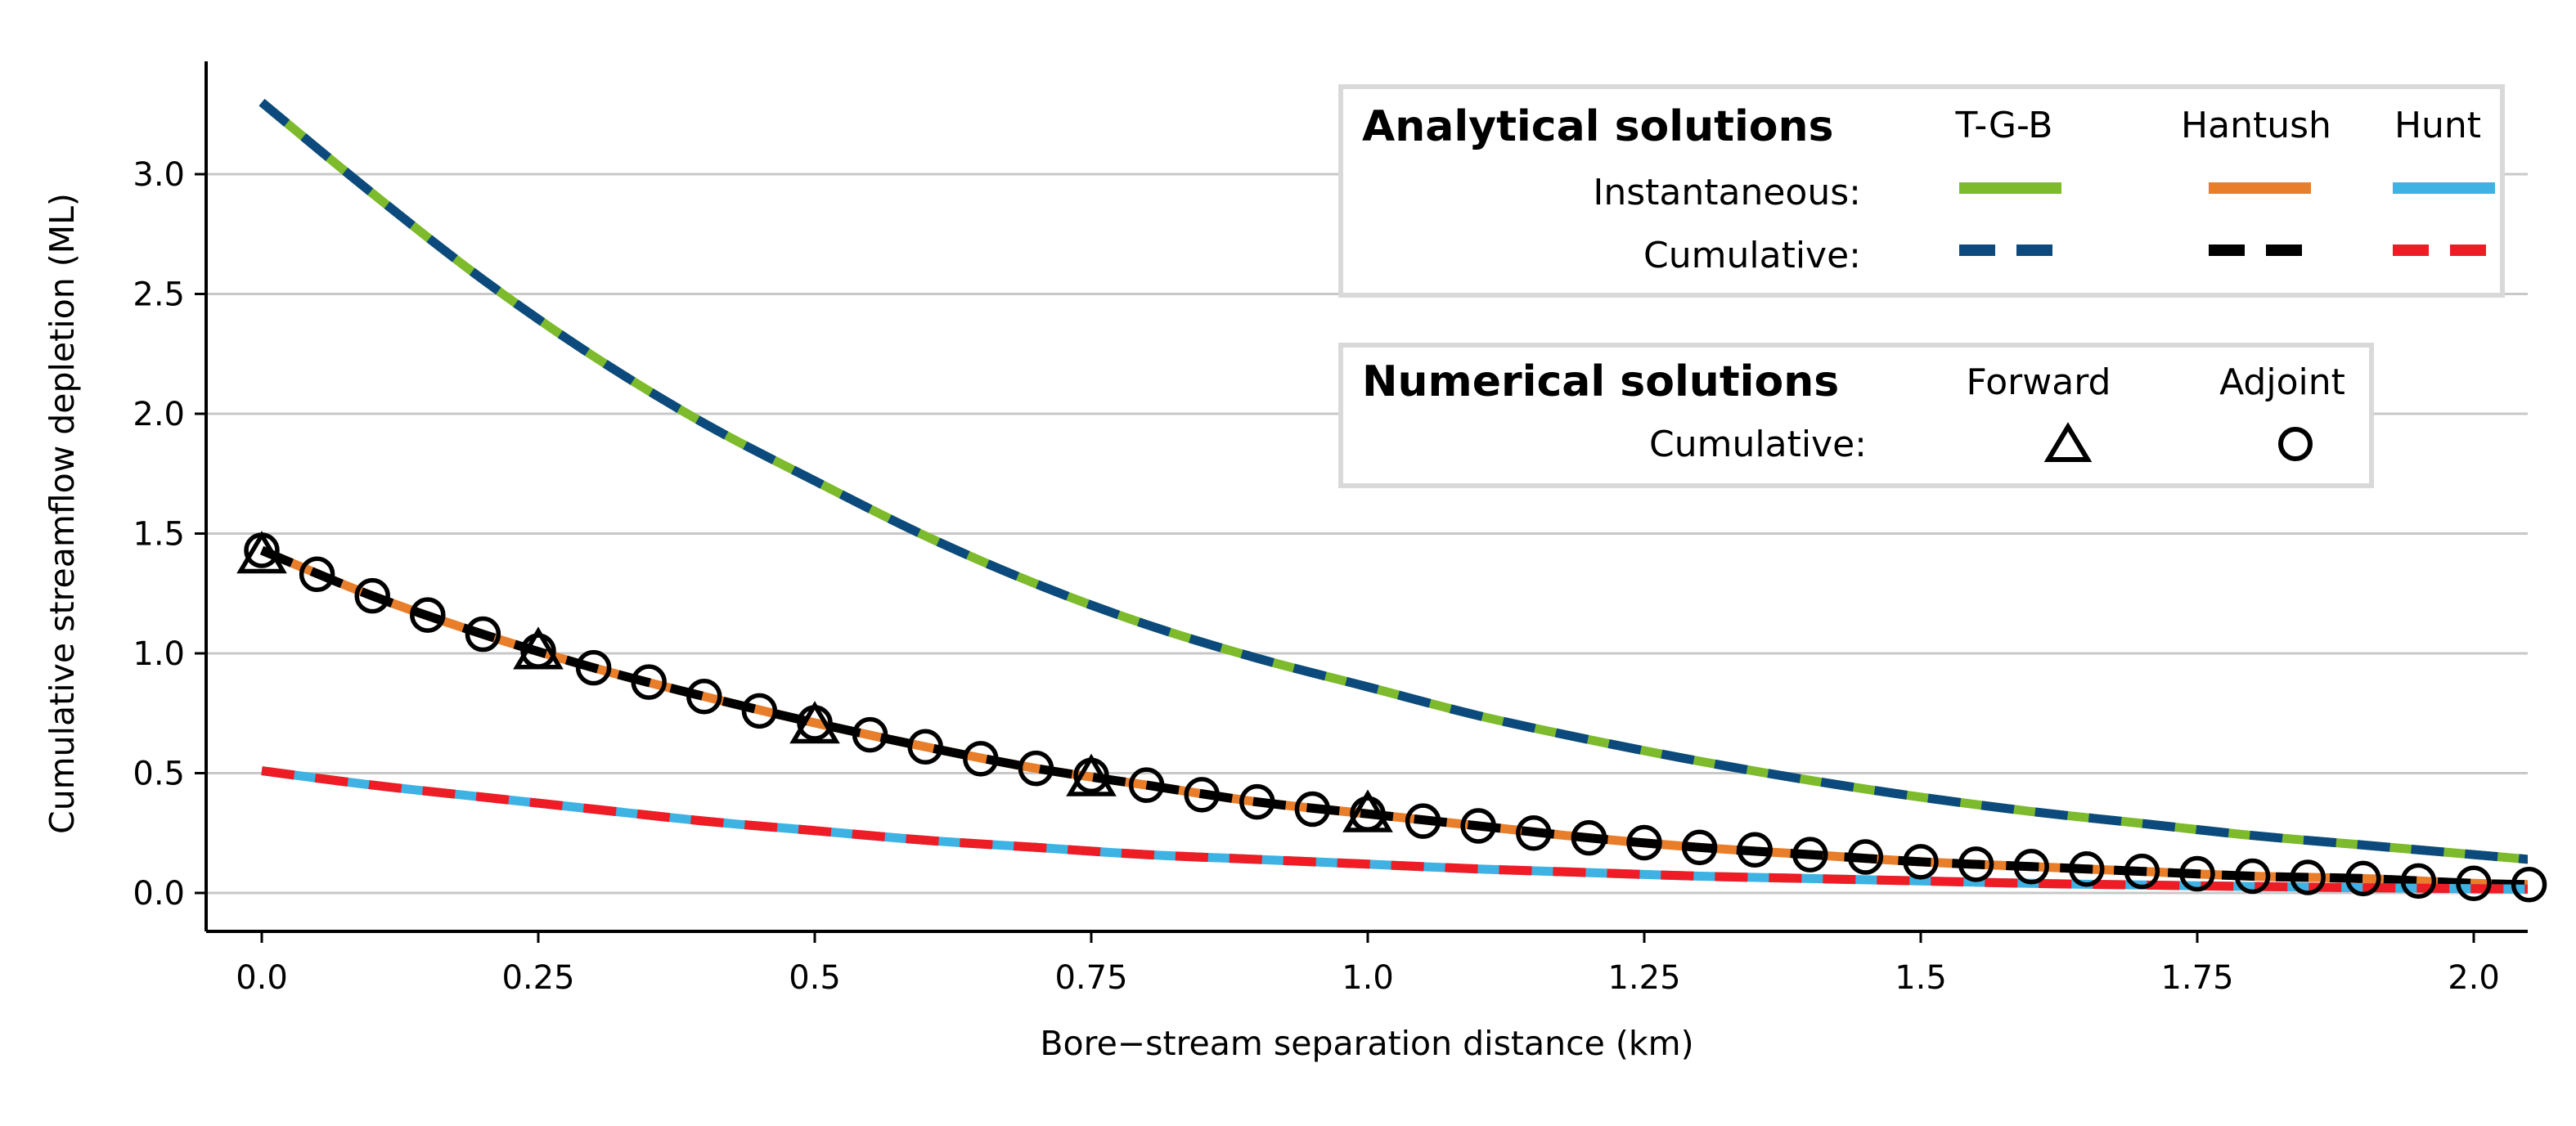 This screenshot has height=1126, width=2576. I want to click on y-tick-label: 1.0, so click(159, 654).